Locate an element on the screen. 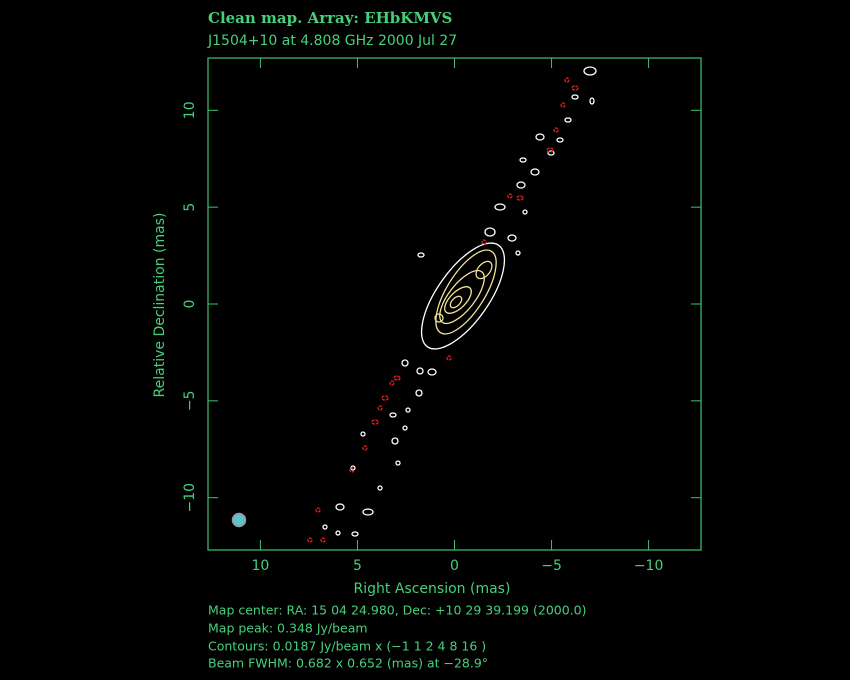  core-contours is located at coordinates (465, 292).